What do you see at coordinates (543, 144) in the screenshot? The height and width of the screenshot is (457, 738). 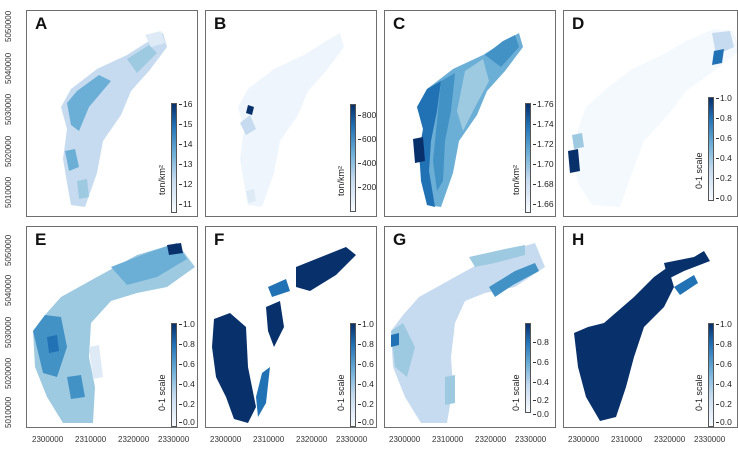 I see `legend-tick: 1.72` at bounding box center [543, 144].